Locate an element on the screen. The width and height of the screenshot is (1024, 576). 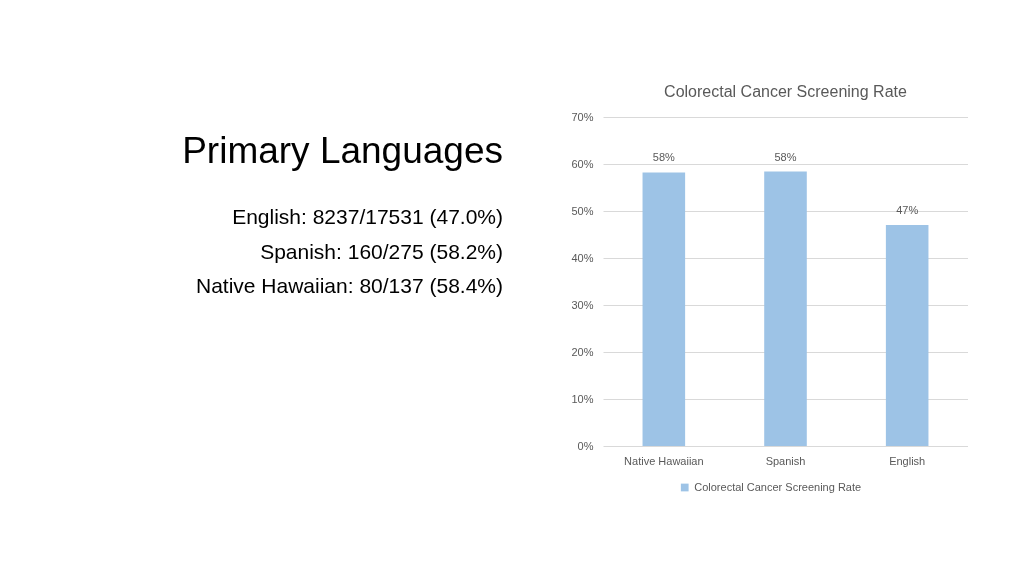
y-tick-label: 50% is located at coordinates (582, 210).